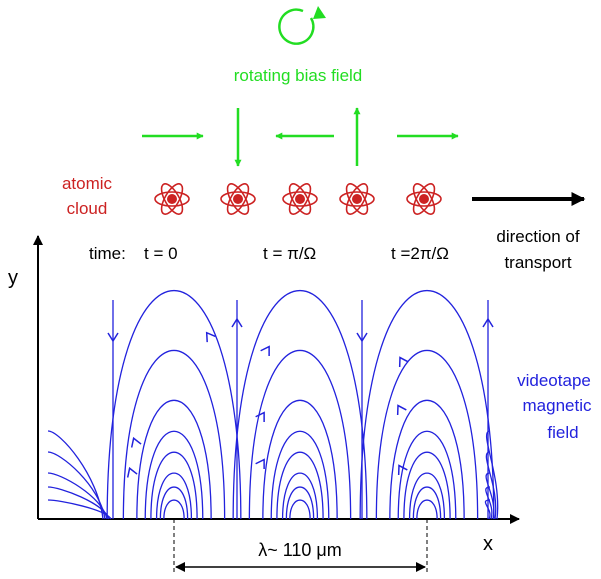 The width and height of the screenshot is (601, 579). I want to click on videotape-label-line1: videotape, so click(554, 380).